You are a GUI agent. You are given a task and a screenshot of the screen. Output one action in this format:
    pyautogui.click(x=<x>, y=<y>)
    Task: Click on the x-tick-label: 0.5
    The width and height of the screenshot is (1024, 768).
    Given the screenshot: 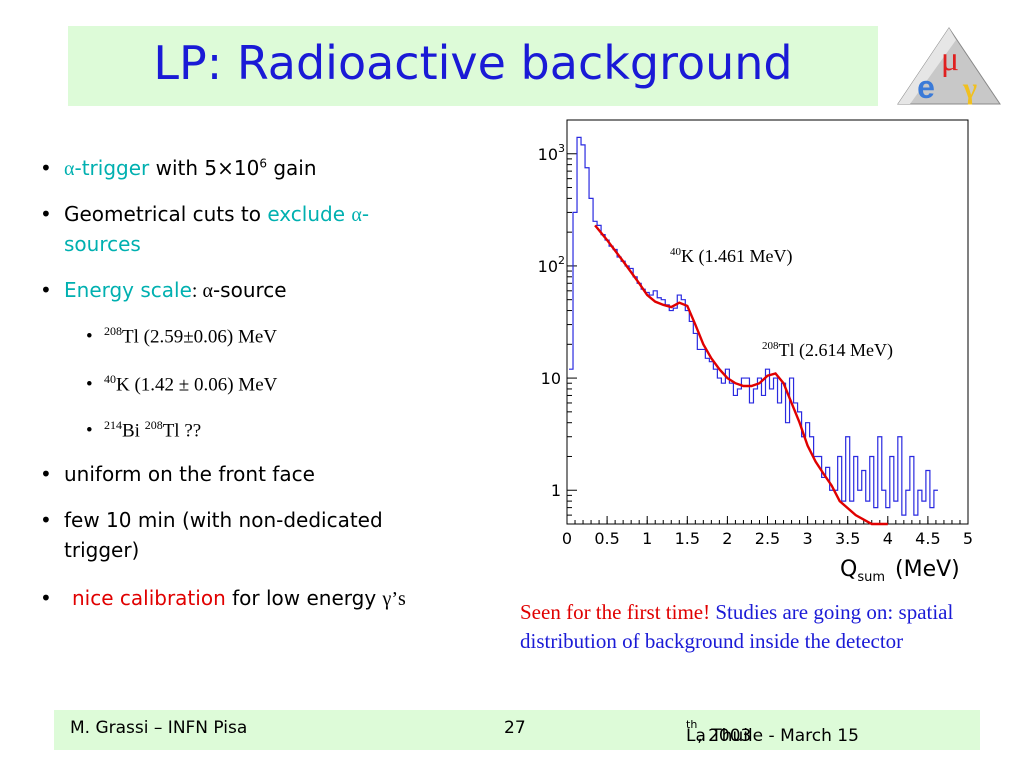 What is the action you would take?
    pyautogui.click(x=606, y=538)
    